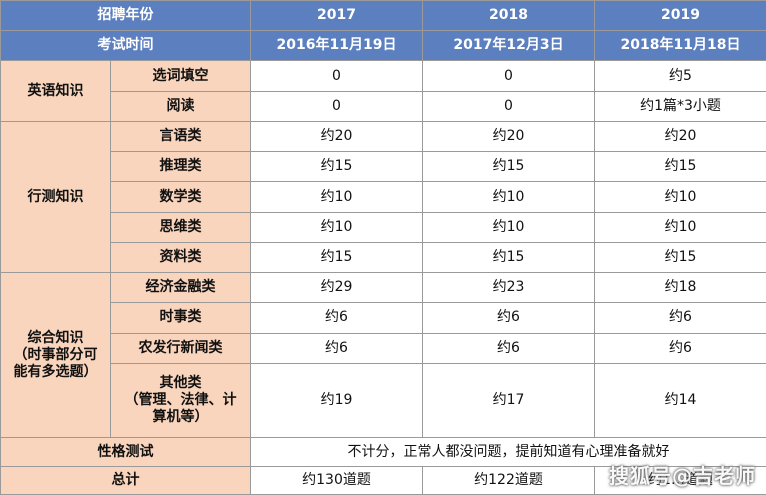 The height and width of the screenshot is (495, 766). I want to click on header-row-date: 考试时间 2016年11月19日 2017年12月3日 2018年11月18日, so click(383, 46).